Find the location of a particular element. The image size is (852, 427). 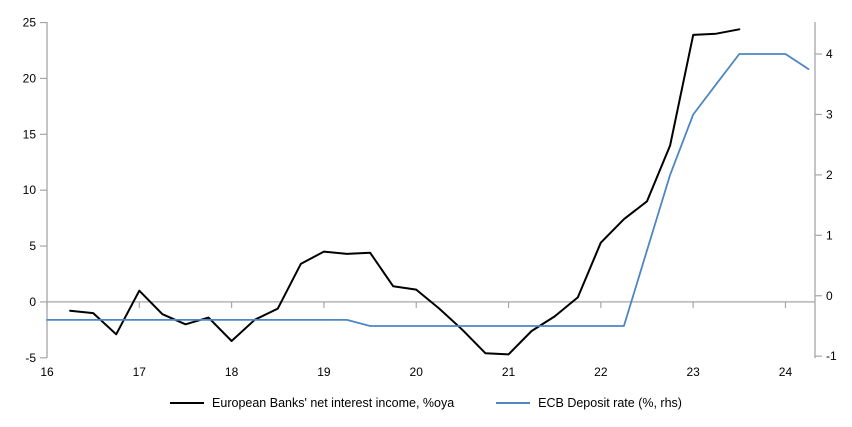

x-axis-tick-label: 16 is located at coordinates (47, 372).